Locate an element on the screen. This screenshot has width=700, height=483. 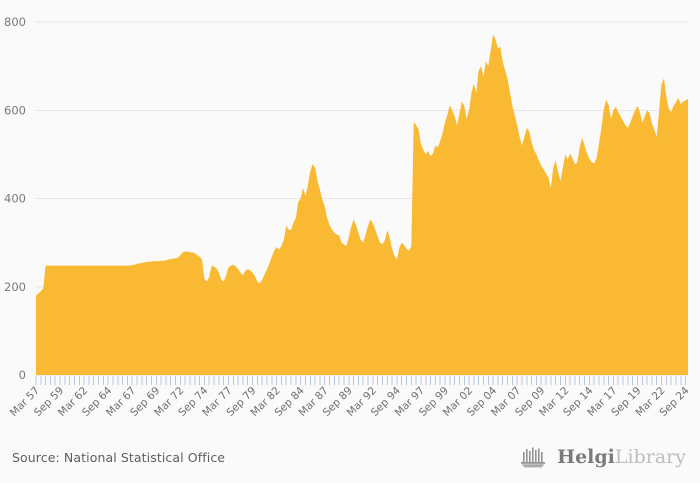
y-axis-tick-label: 400 is located at coordinates (15, 199).